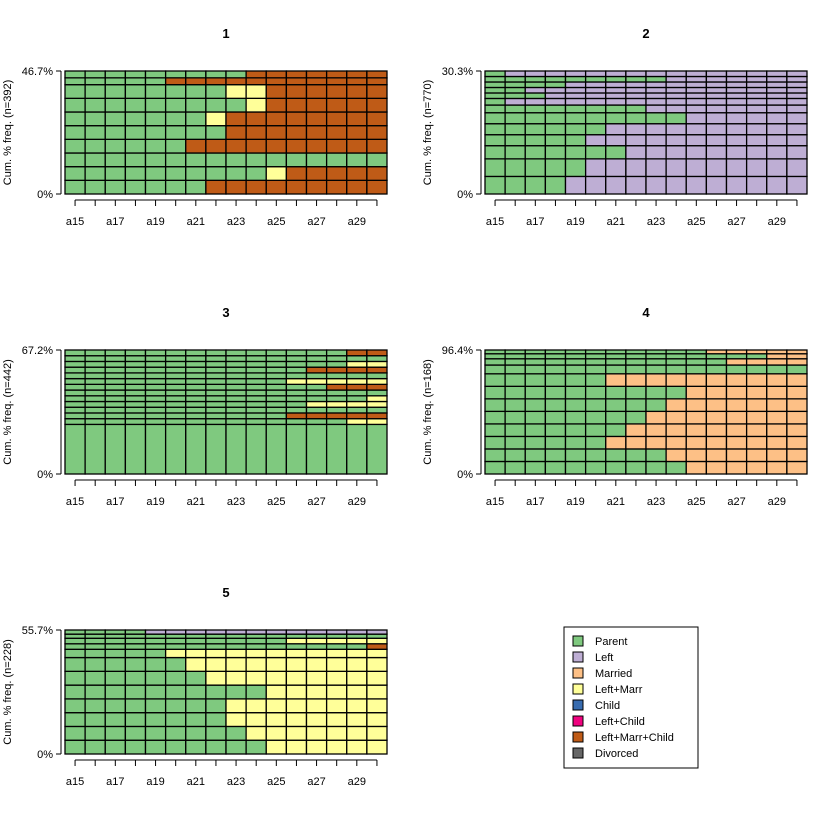 The height and width of the screenshot is (840, 840). Describe the element at coordinates (75, 782) in the screenshot. I see `x-tick-label: a15` at that location.